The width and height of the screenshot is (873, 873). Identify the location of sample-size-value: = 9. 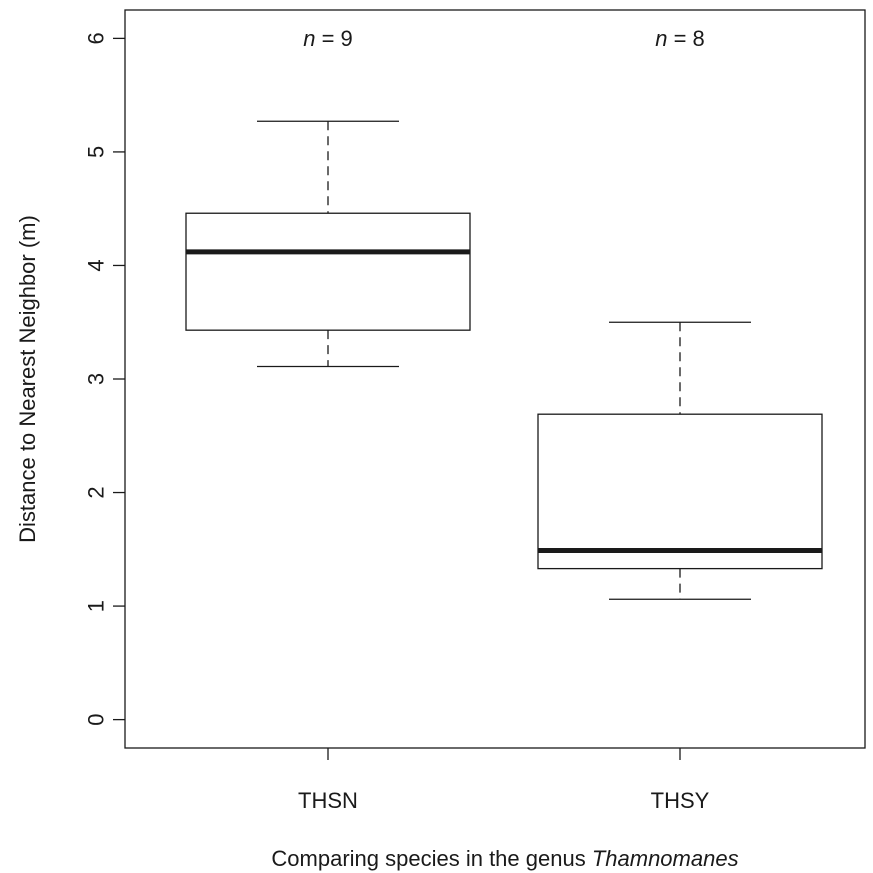
(333, 38).